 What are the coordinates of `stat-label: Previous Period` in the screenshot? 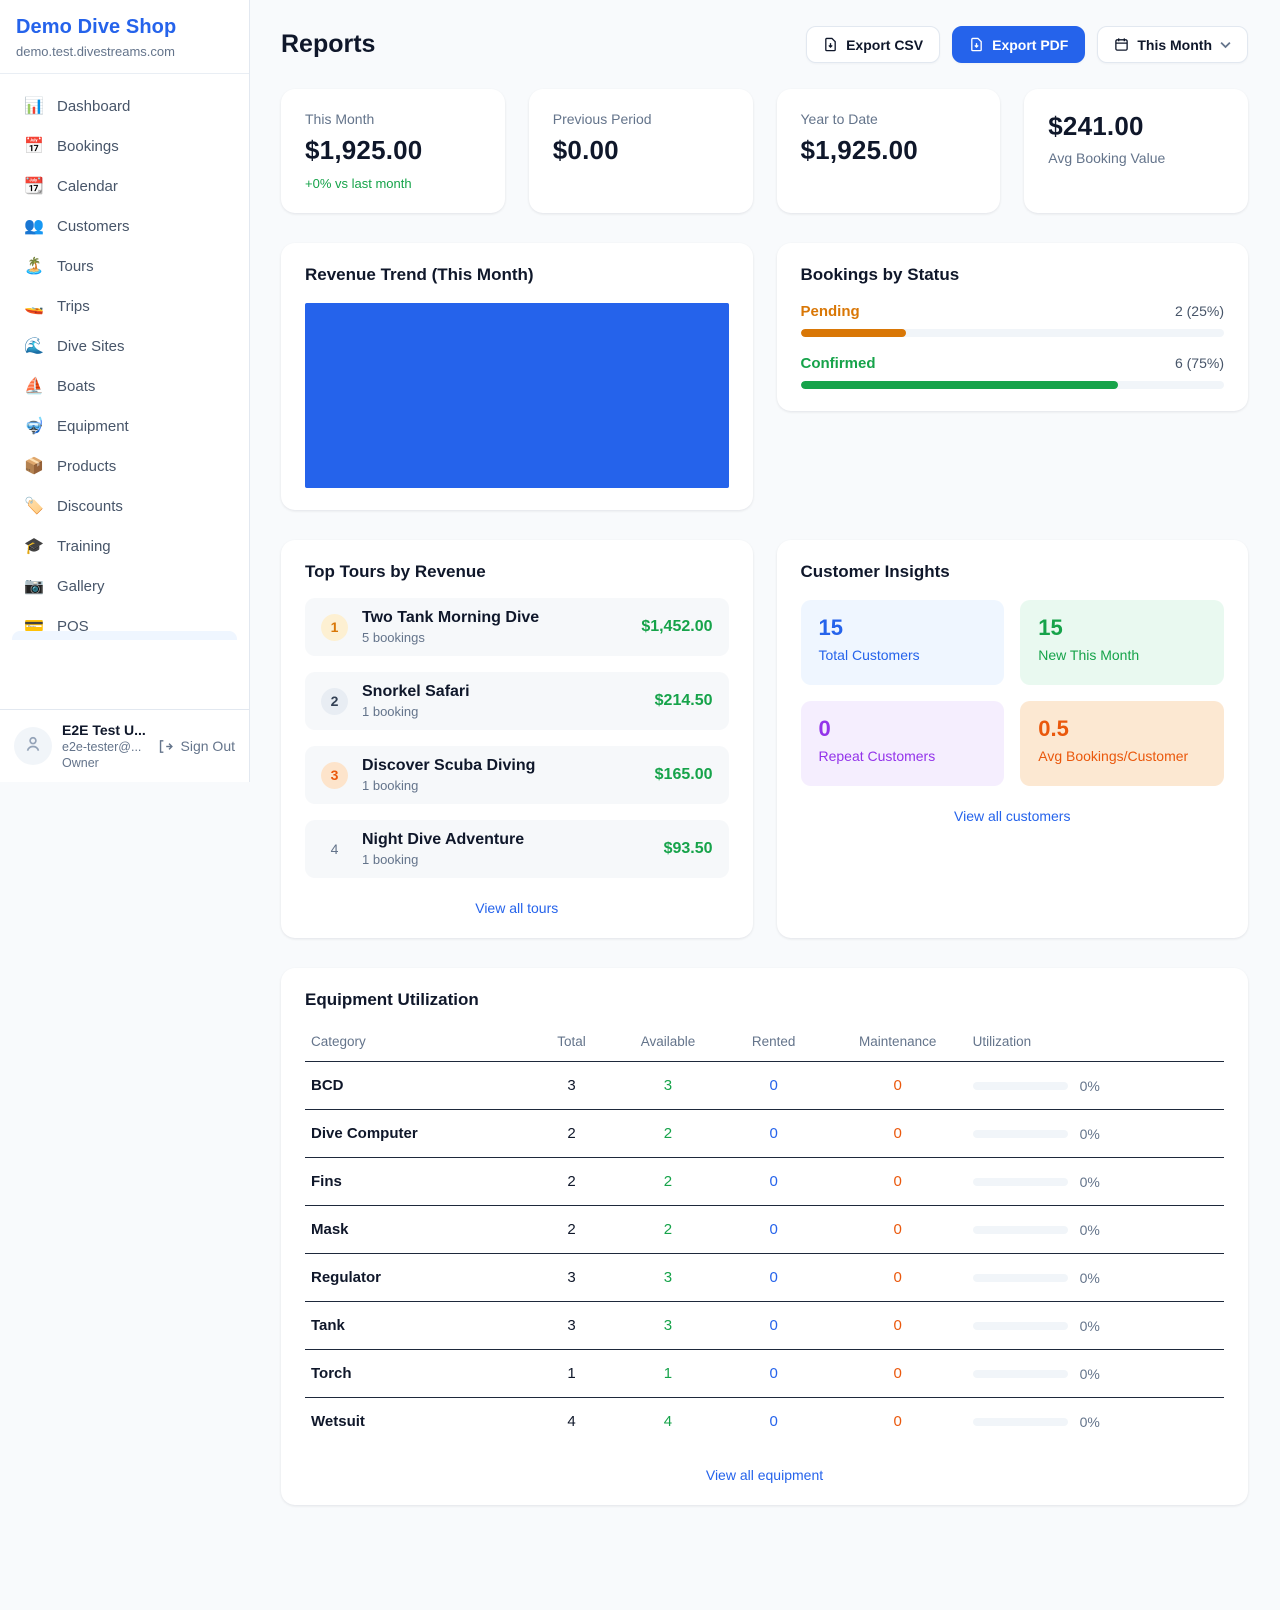 It's located at (602, 119).